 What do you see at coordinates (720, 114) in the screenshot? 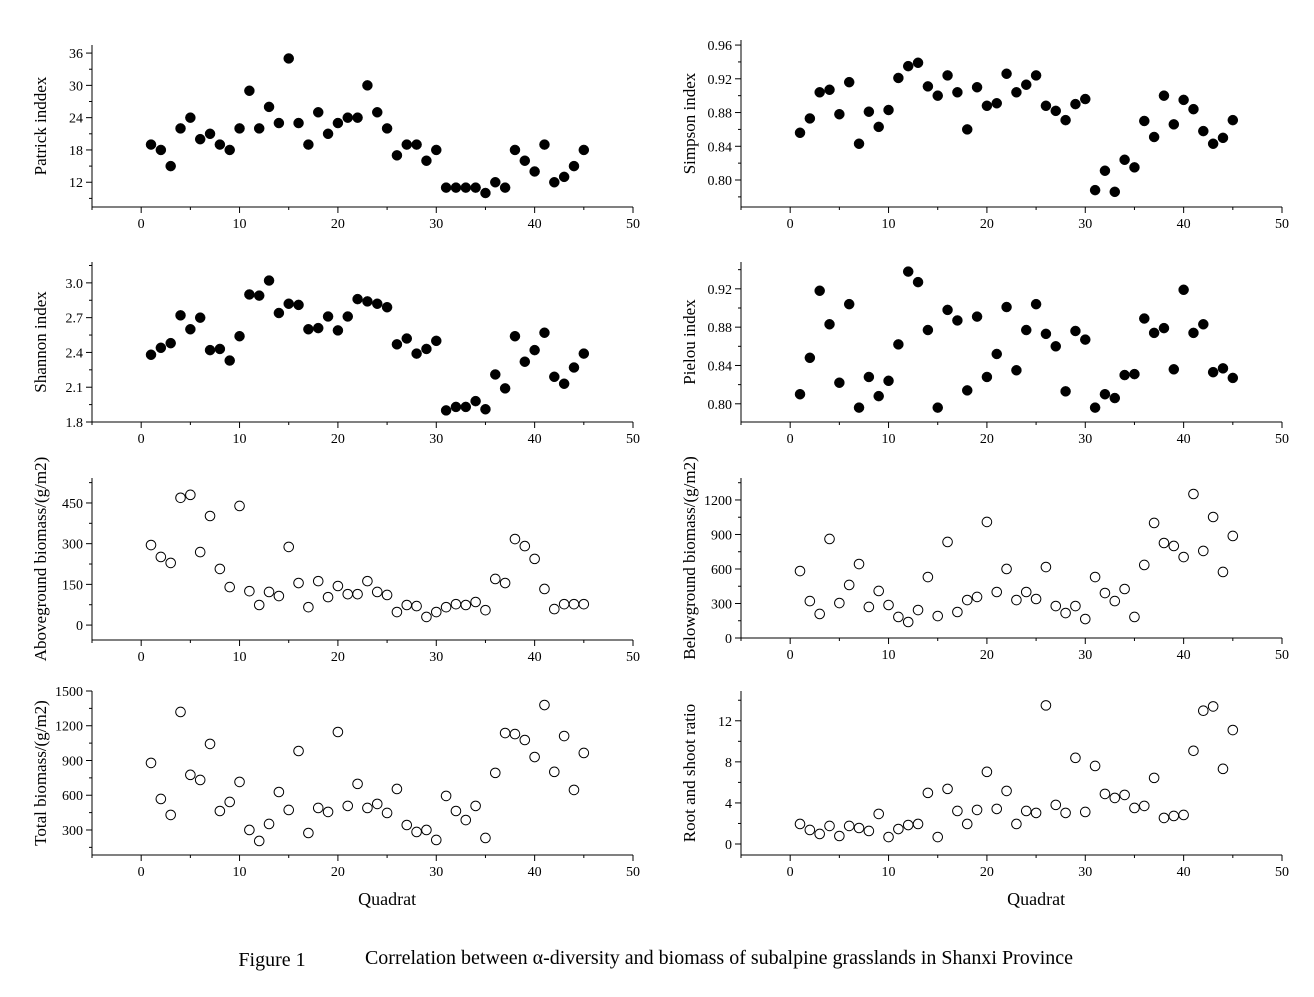
I see `y-tick-label: 0.88` at bounding box center [720, 114].